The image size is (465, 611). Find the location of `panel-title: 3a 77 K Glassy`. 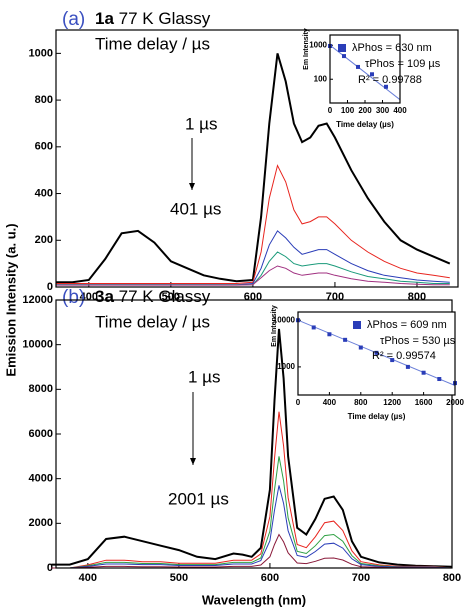

panel-title: 3a 77 K Glassy is located at coordinates (153, 296).